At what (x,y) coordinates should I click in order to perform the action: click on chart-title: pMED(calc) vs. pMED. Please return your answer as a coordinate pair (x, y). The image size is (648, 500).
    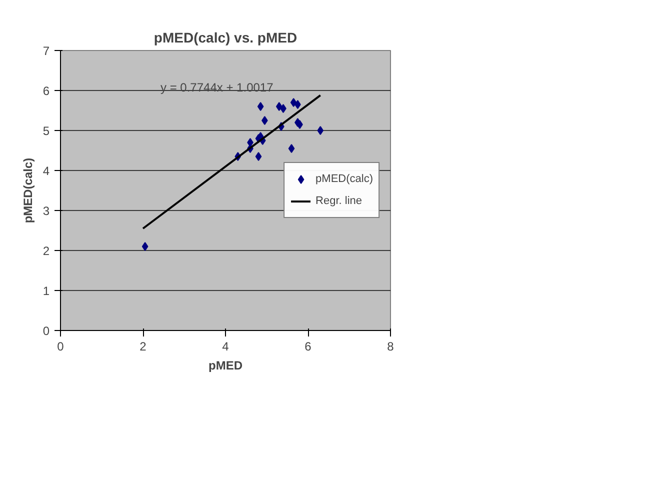
    Looking at the image, I should click on (226, 38).